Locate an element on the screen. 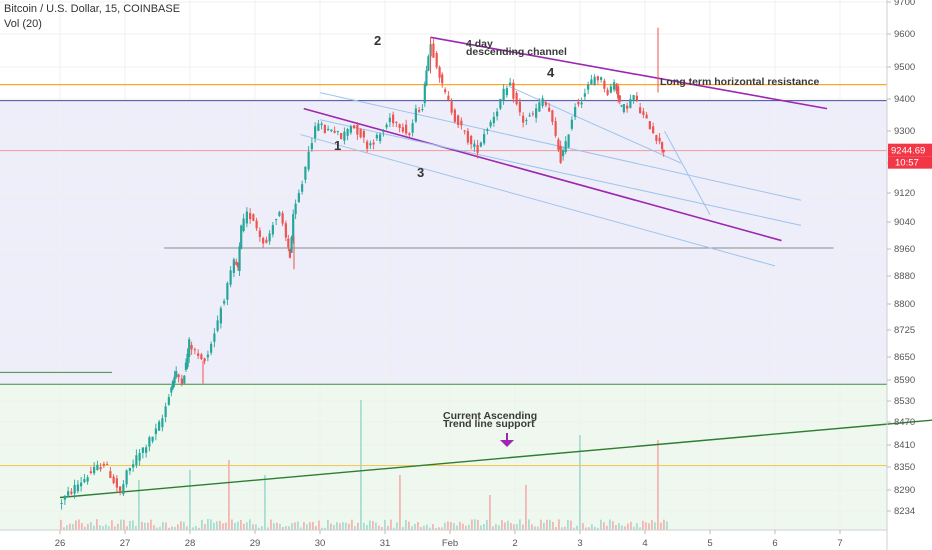 This screenshot has width=932, height=550. price-tick-label: 8410 is located at coordinates (904, 445).